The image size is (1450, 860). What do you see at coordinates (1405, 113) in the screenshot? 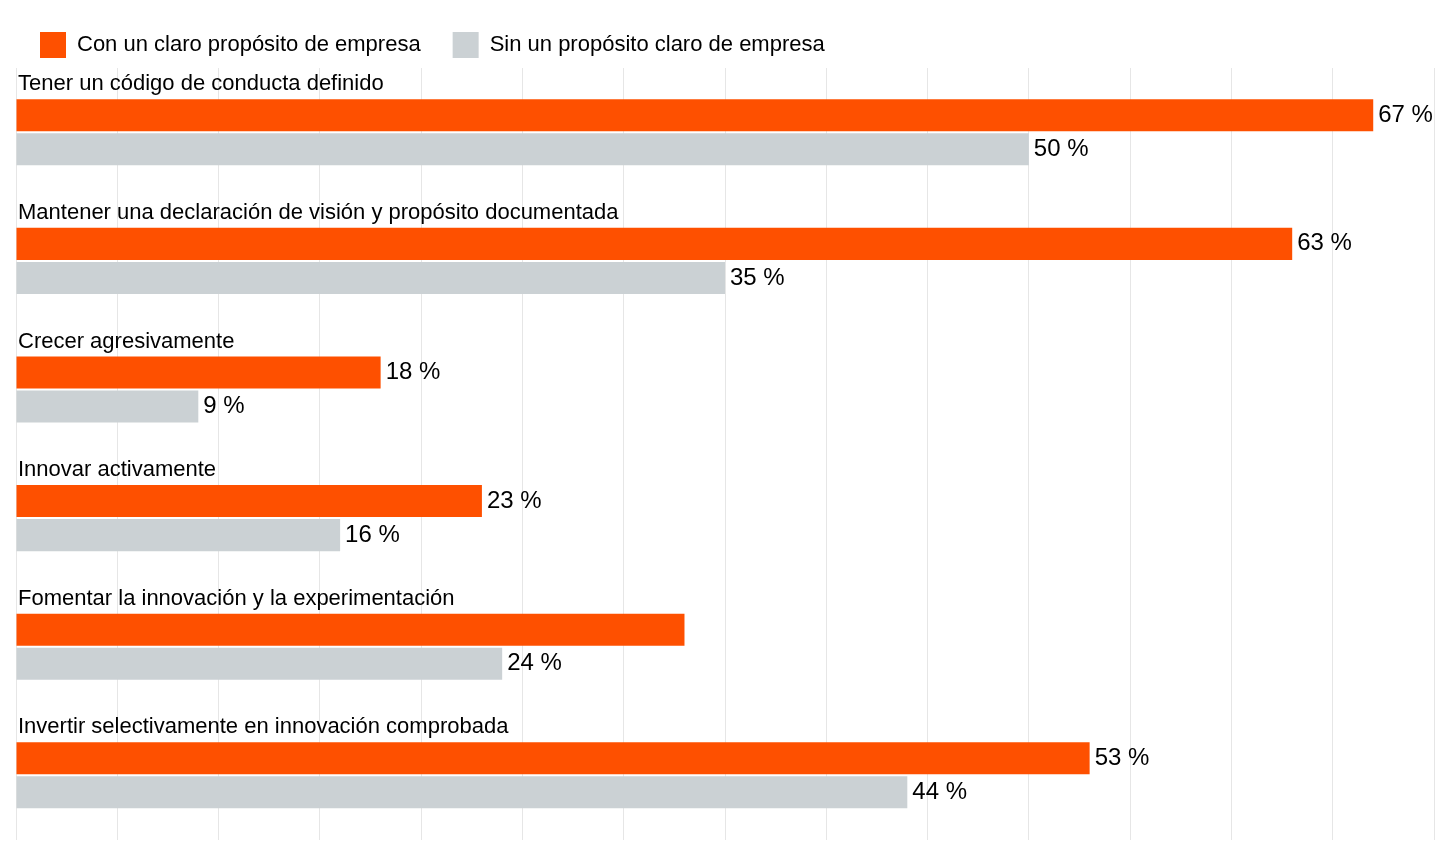
I see `data-label: 67 %` at bounding box center [1405, 113].